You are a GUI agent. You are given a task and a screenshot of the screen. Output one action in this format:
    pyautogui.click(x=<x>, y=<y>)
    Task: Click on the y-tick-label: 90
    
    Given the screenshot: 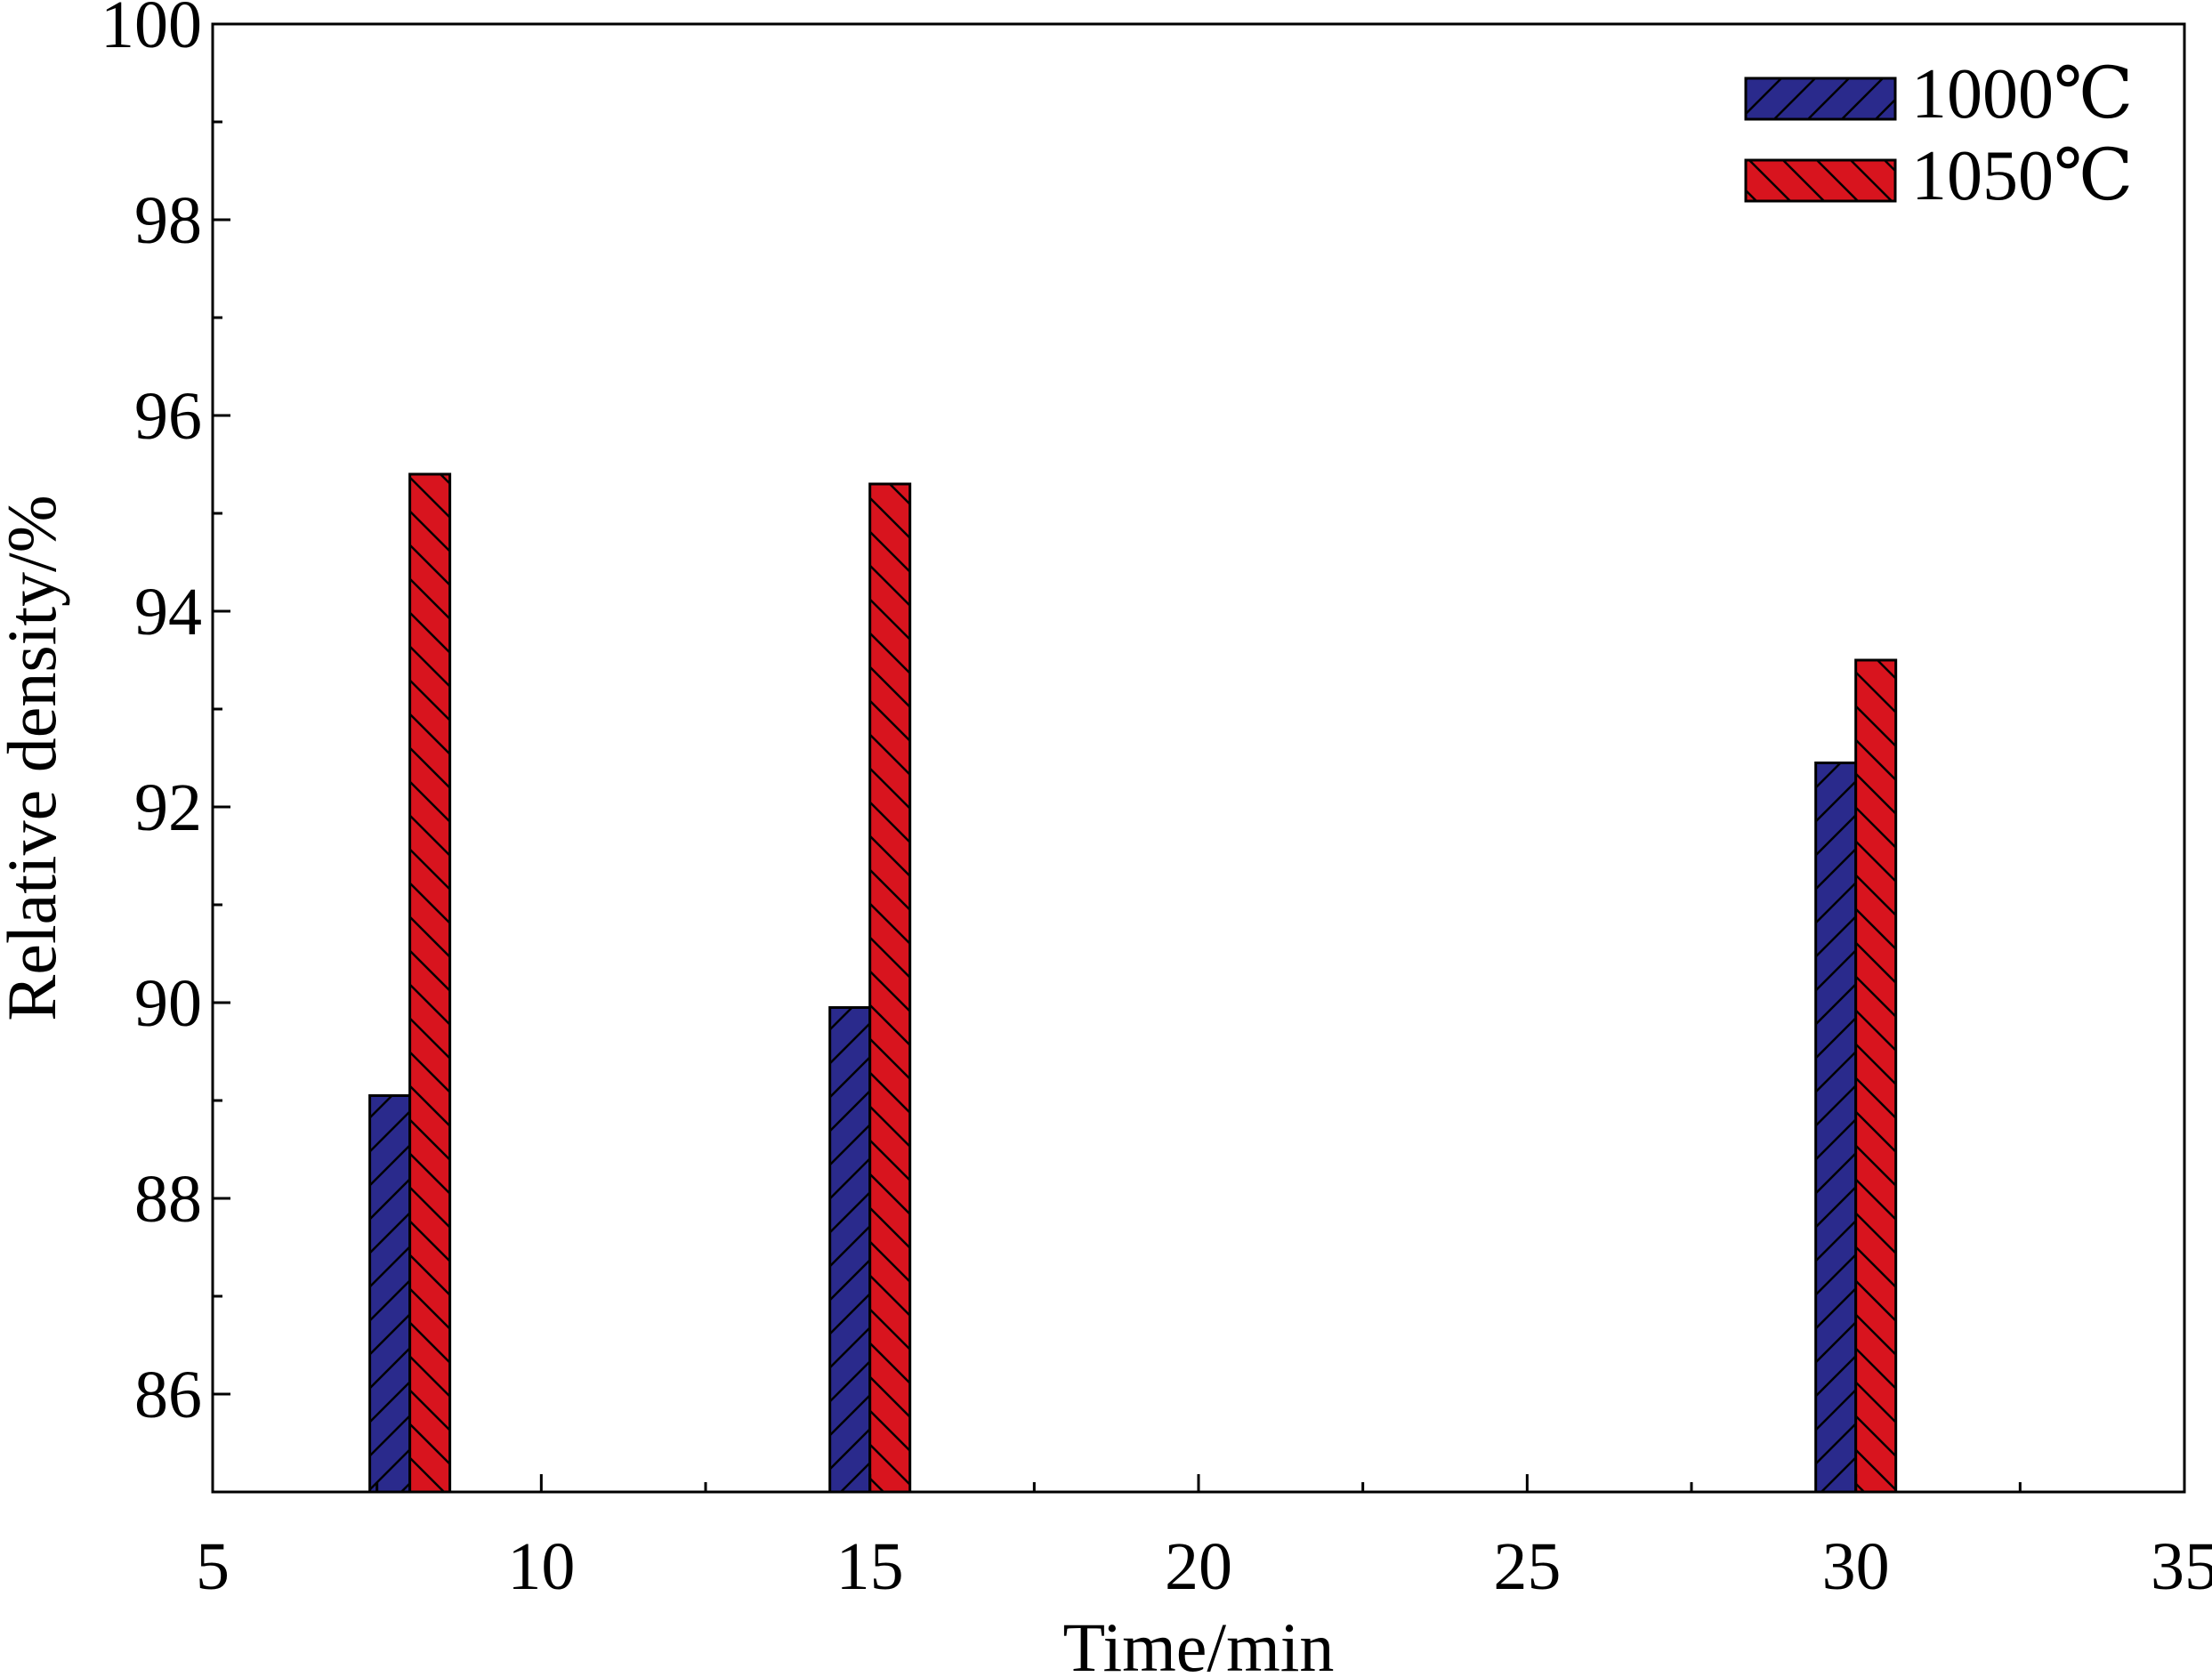 What is the action you would take?
    pyautogui.click(x=168, y=1003)
    